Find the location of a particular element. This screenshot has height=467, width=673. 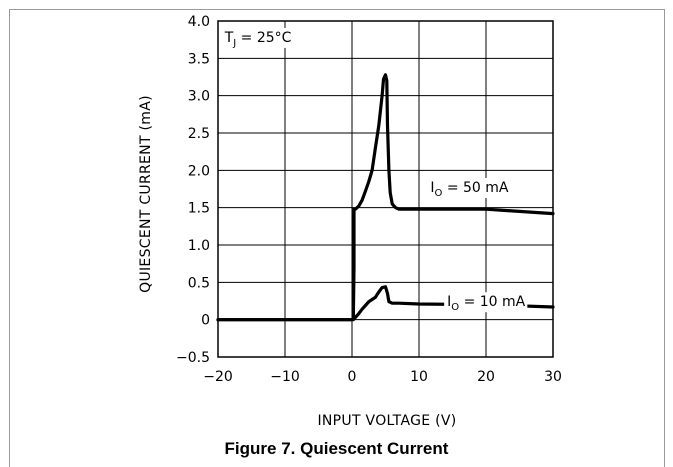

x-tick-label: 30 is located at coordinates (553, 377).